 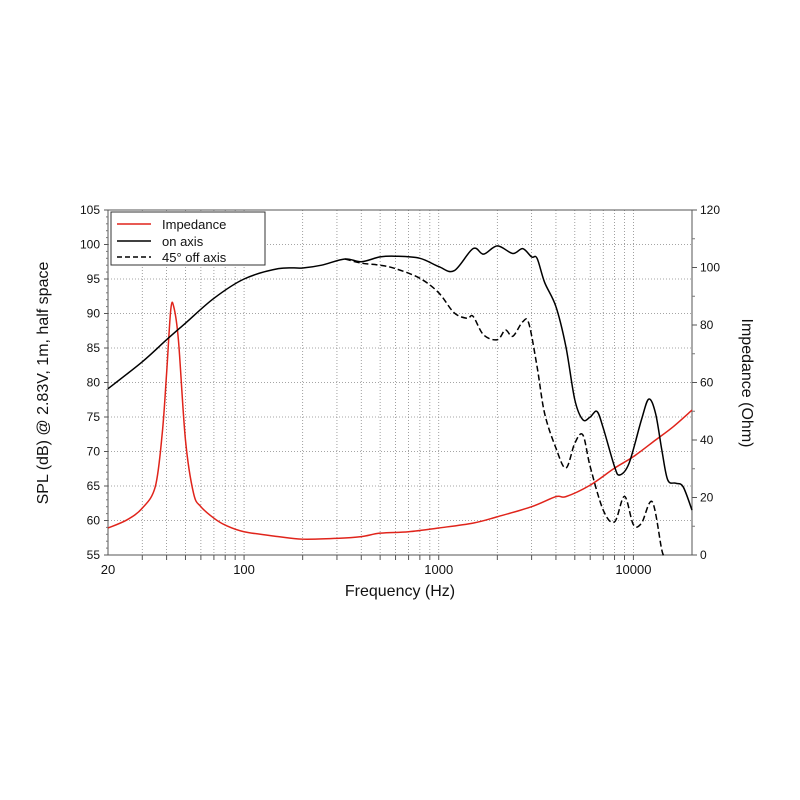 I want to click on y2-tick-label: 20, so click(x=707, y=498).